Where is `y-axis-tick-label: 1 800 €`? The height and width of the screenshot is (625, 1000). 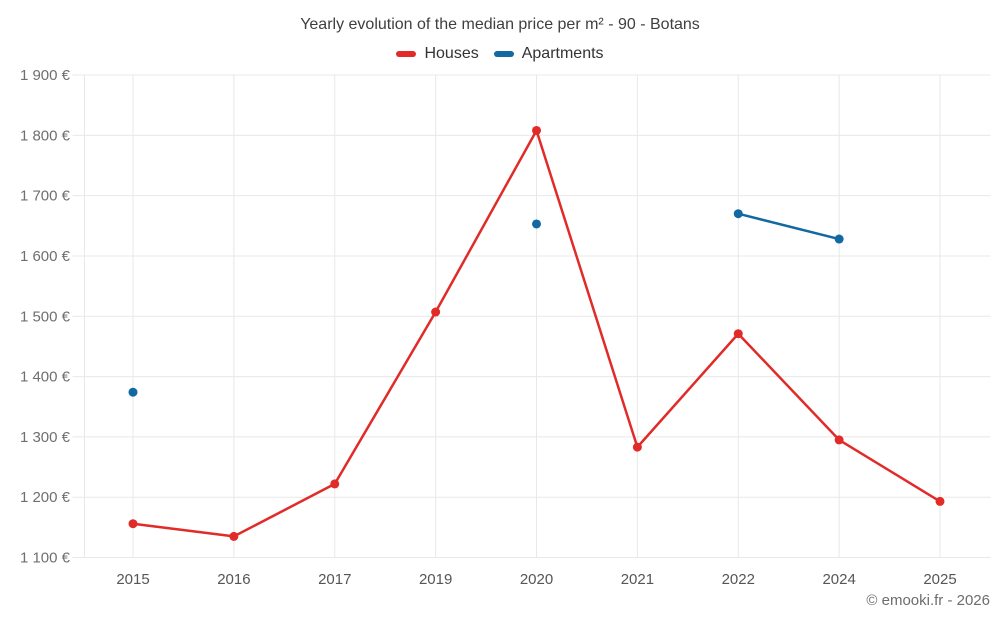
y-axis-tick-label: 1 800 € is located at coordinates (45, 135).